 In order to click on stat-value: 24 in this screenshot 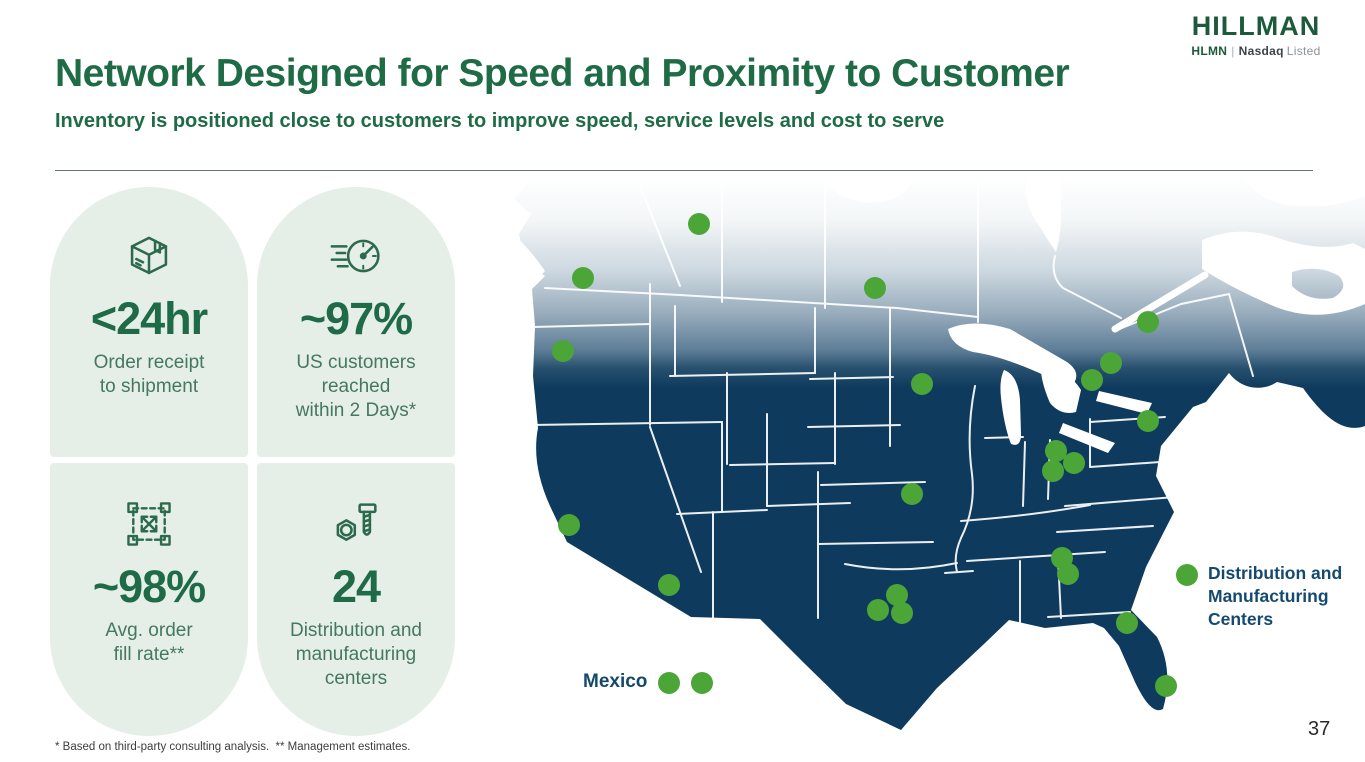, I will do `click(356, 586)`.